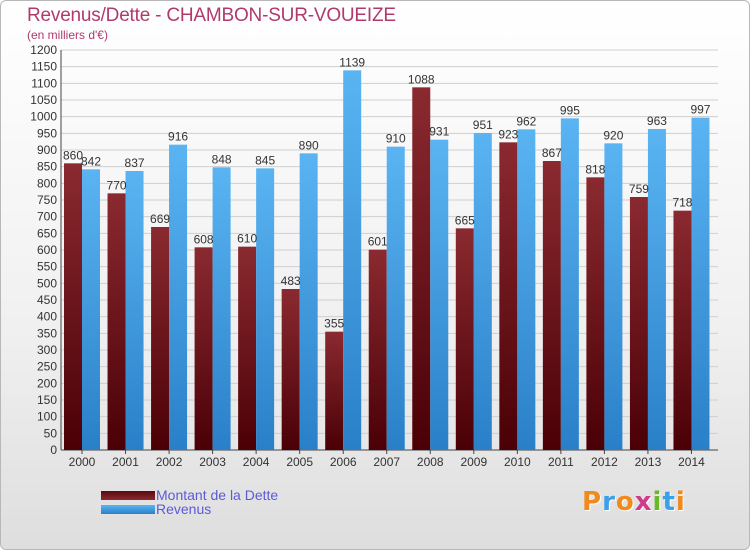  What do you see at coordinates (47, 133) in the screenshot?
I see `y-tick-label: 950` at bounding box center [47, 133].